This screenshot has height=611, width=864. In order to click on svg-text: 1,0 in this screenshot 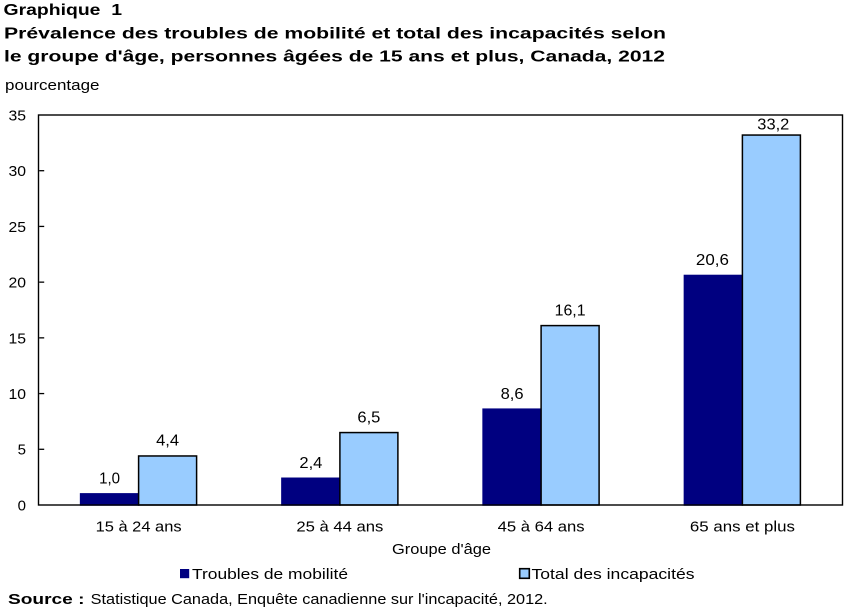, I will do `click(109, 479)`.